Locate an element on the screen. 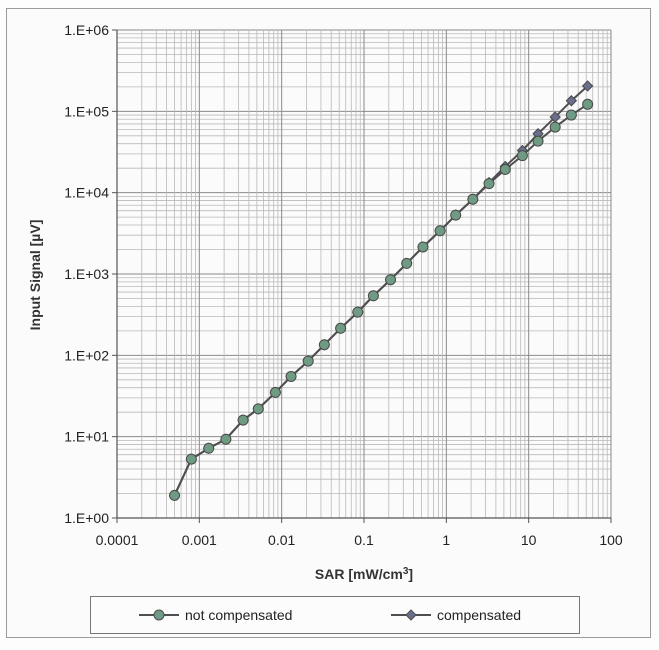 The height and width of the screenshot is (650, 659). legend-swatch-circle-marker is located at coordinates (159, 615).